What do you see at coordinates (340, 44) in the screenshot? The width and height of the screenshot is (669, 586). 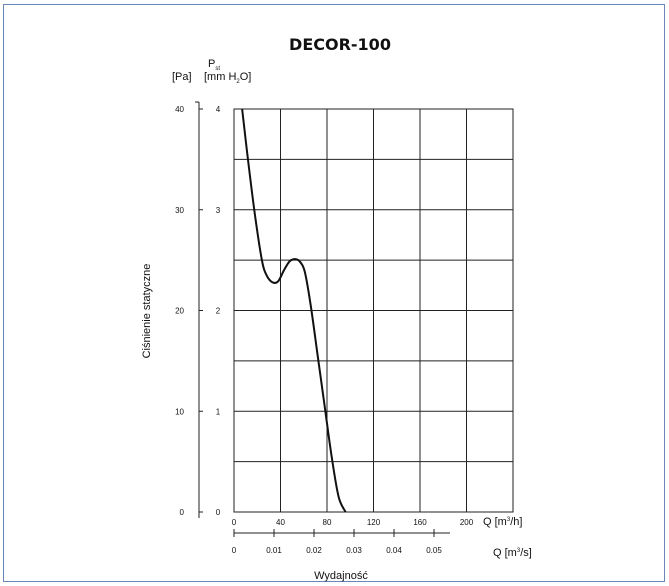 I see `chart-title: DECOR-100` at bounding box center [340, 44].